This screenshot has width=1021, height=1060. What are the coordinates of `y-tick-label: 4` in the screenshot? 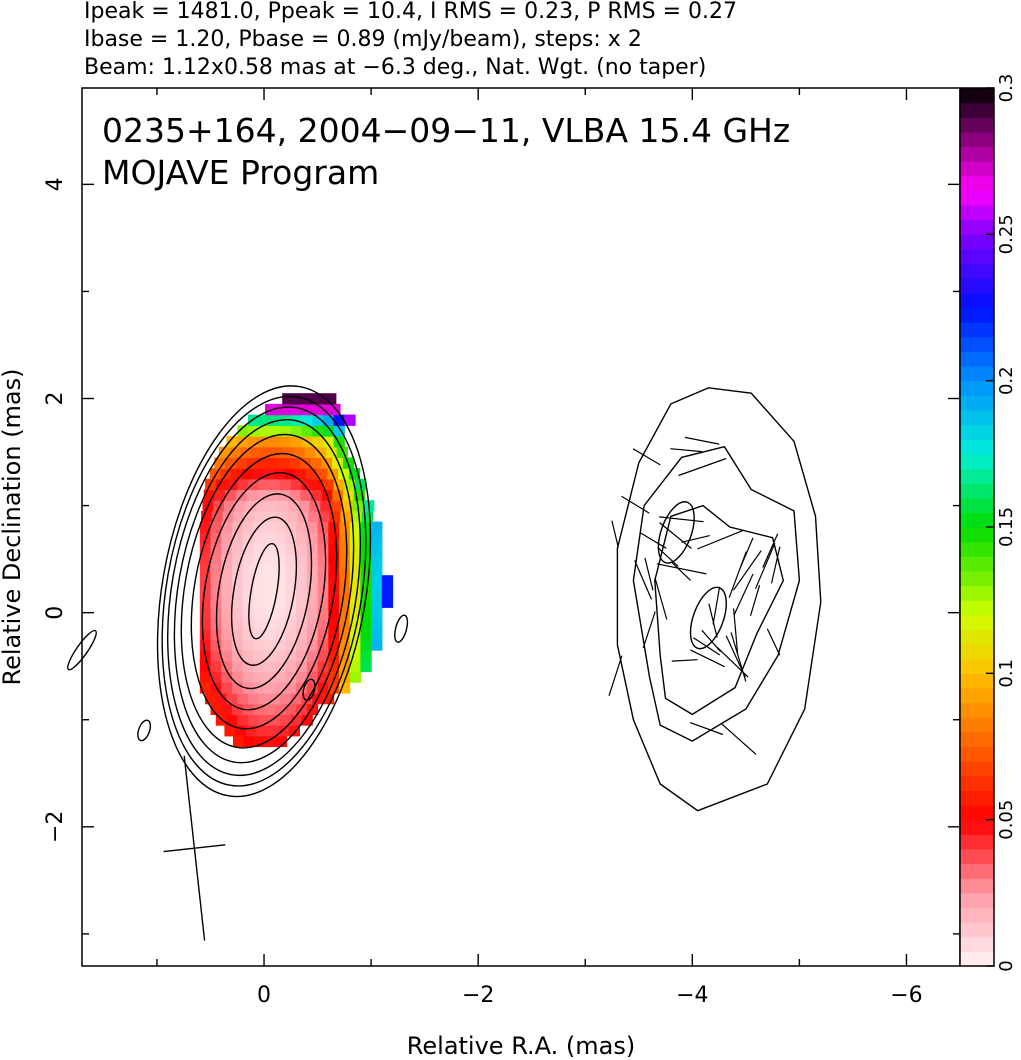 It's located at (55, 184).